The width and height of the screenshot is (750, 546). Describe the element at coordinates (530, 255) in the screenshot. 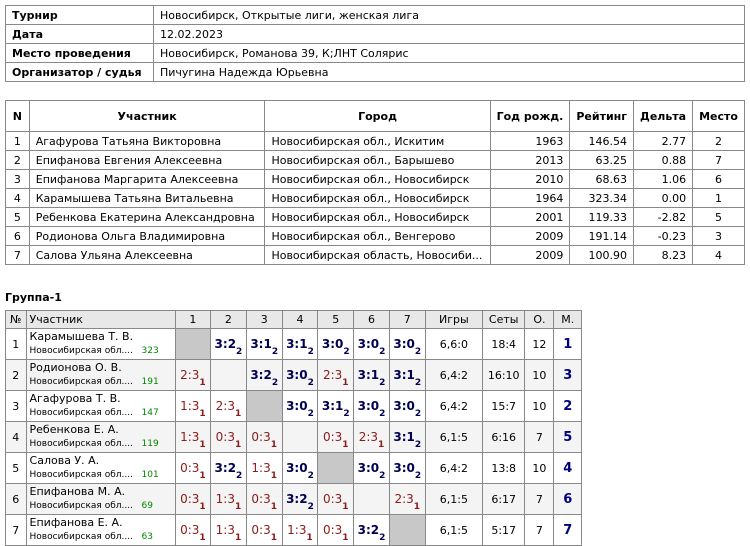

I see `cell: 2009` at that location.